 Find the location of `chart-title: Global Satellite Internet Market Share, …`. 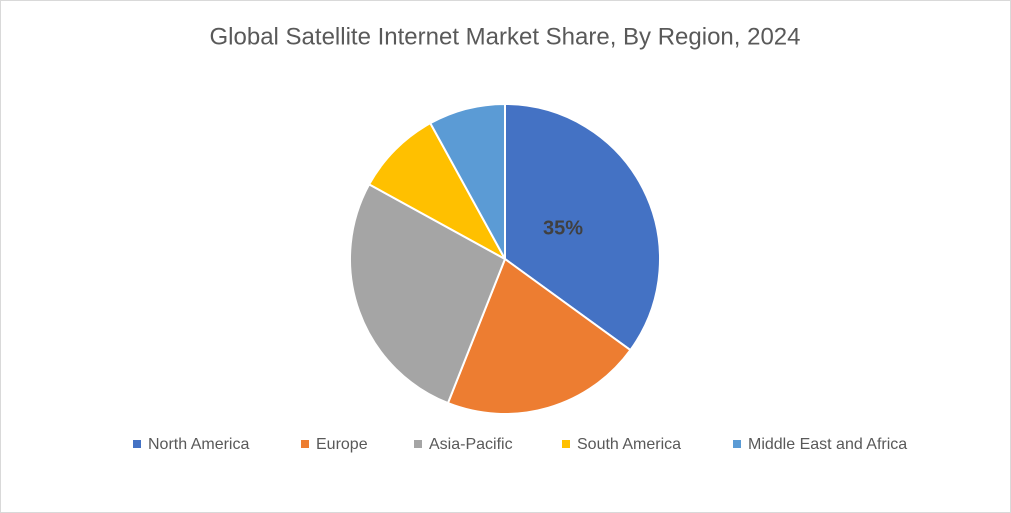

chart-title: Global Satellite Internet Market Share, … is located at coordinates (505, 36).